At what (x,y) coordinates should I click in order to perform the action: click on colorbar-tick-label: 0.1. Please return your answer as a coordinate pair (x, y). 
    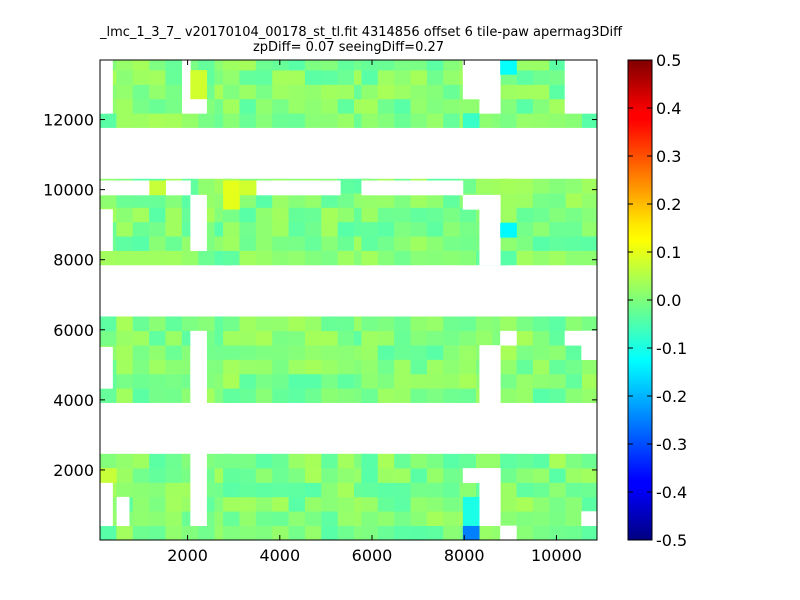
    Looking at the image, I should click on (668, 252).